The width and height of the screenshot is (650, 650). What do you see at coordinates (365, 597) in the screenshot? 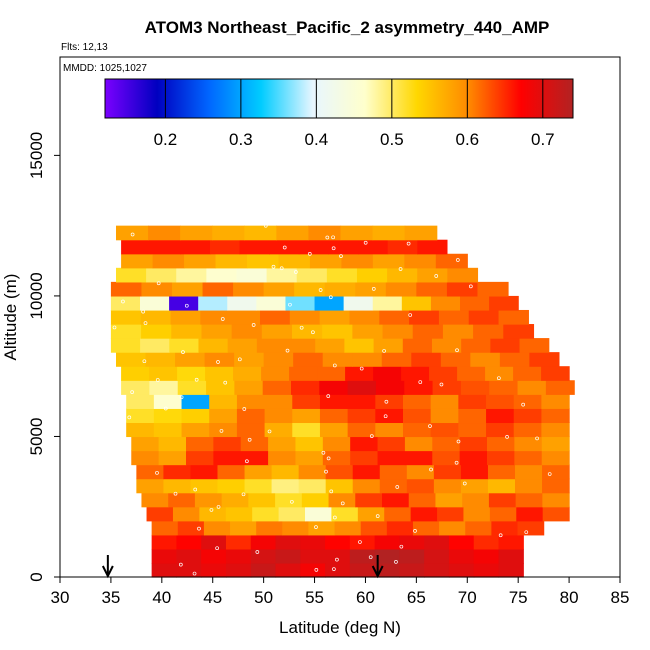
I see `x-tick-label: 60` at bounding box center [365, 597].